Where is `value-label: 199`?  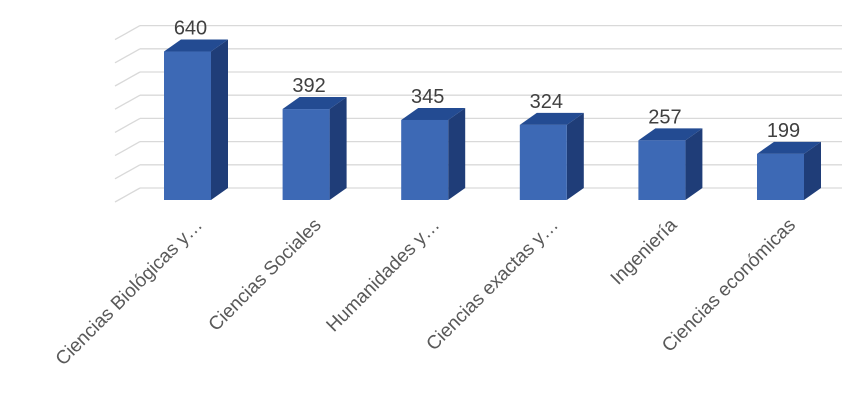 value-label: 199 is located at coordinates (783, 131).